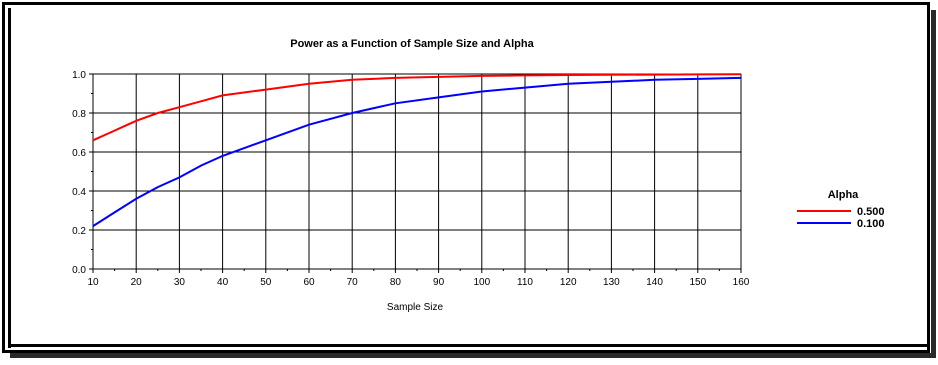 This screenshot has width=938, height=365. I want to click on x-tick-label: 20, so click(137, 282).